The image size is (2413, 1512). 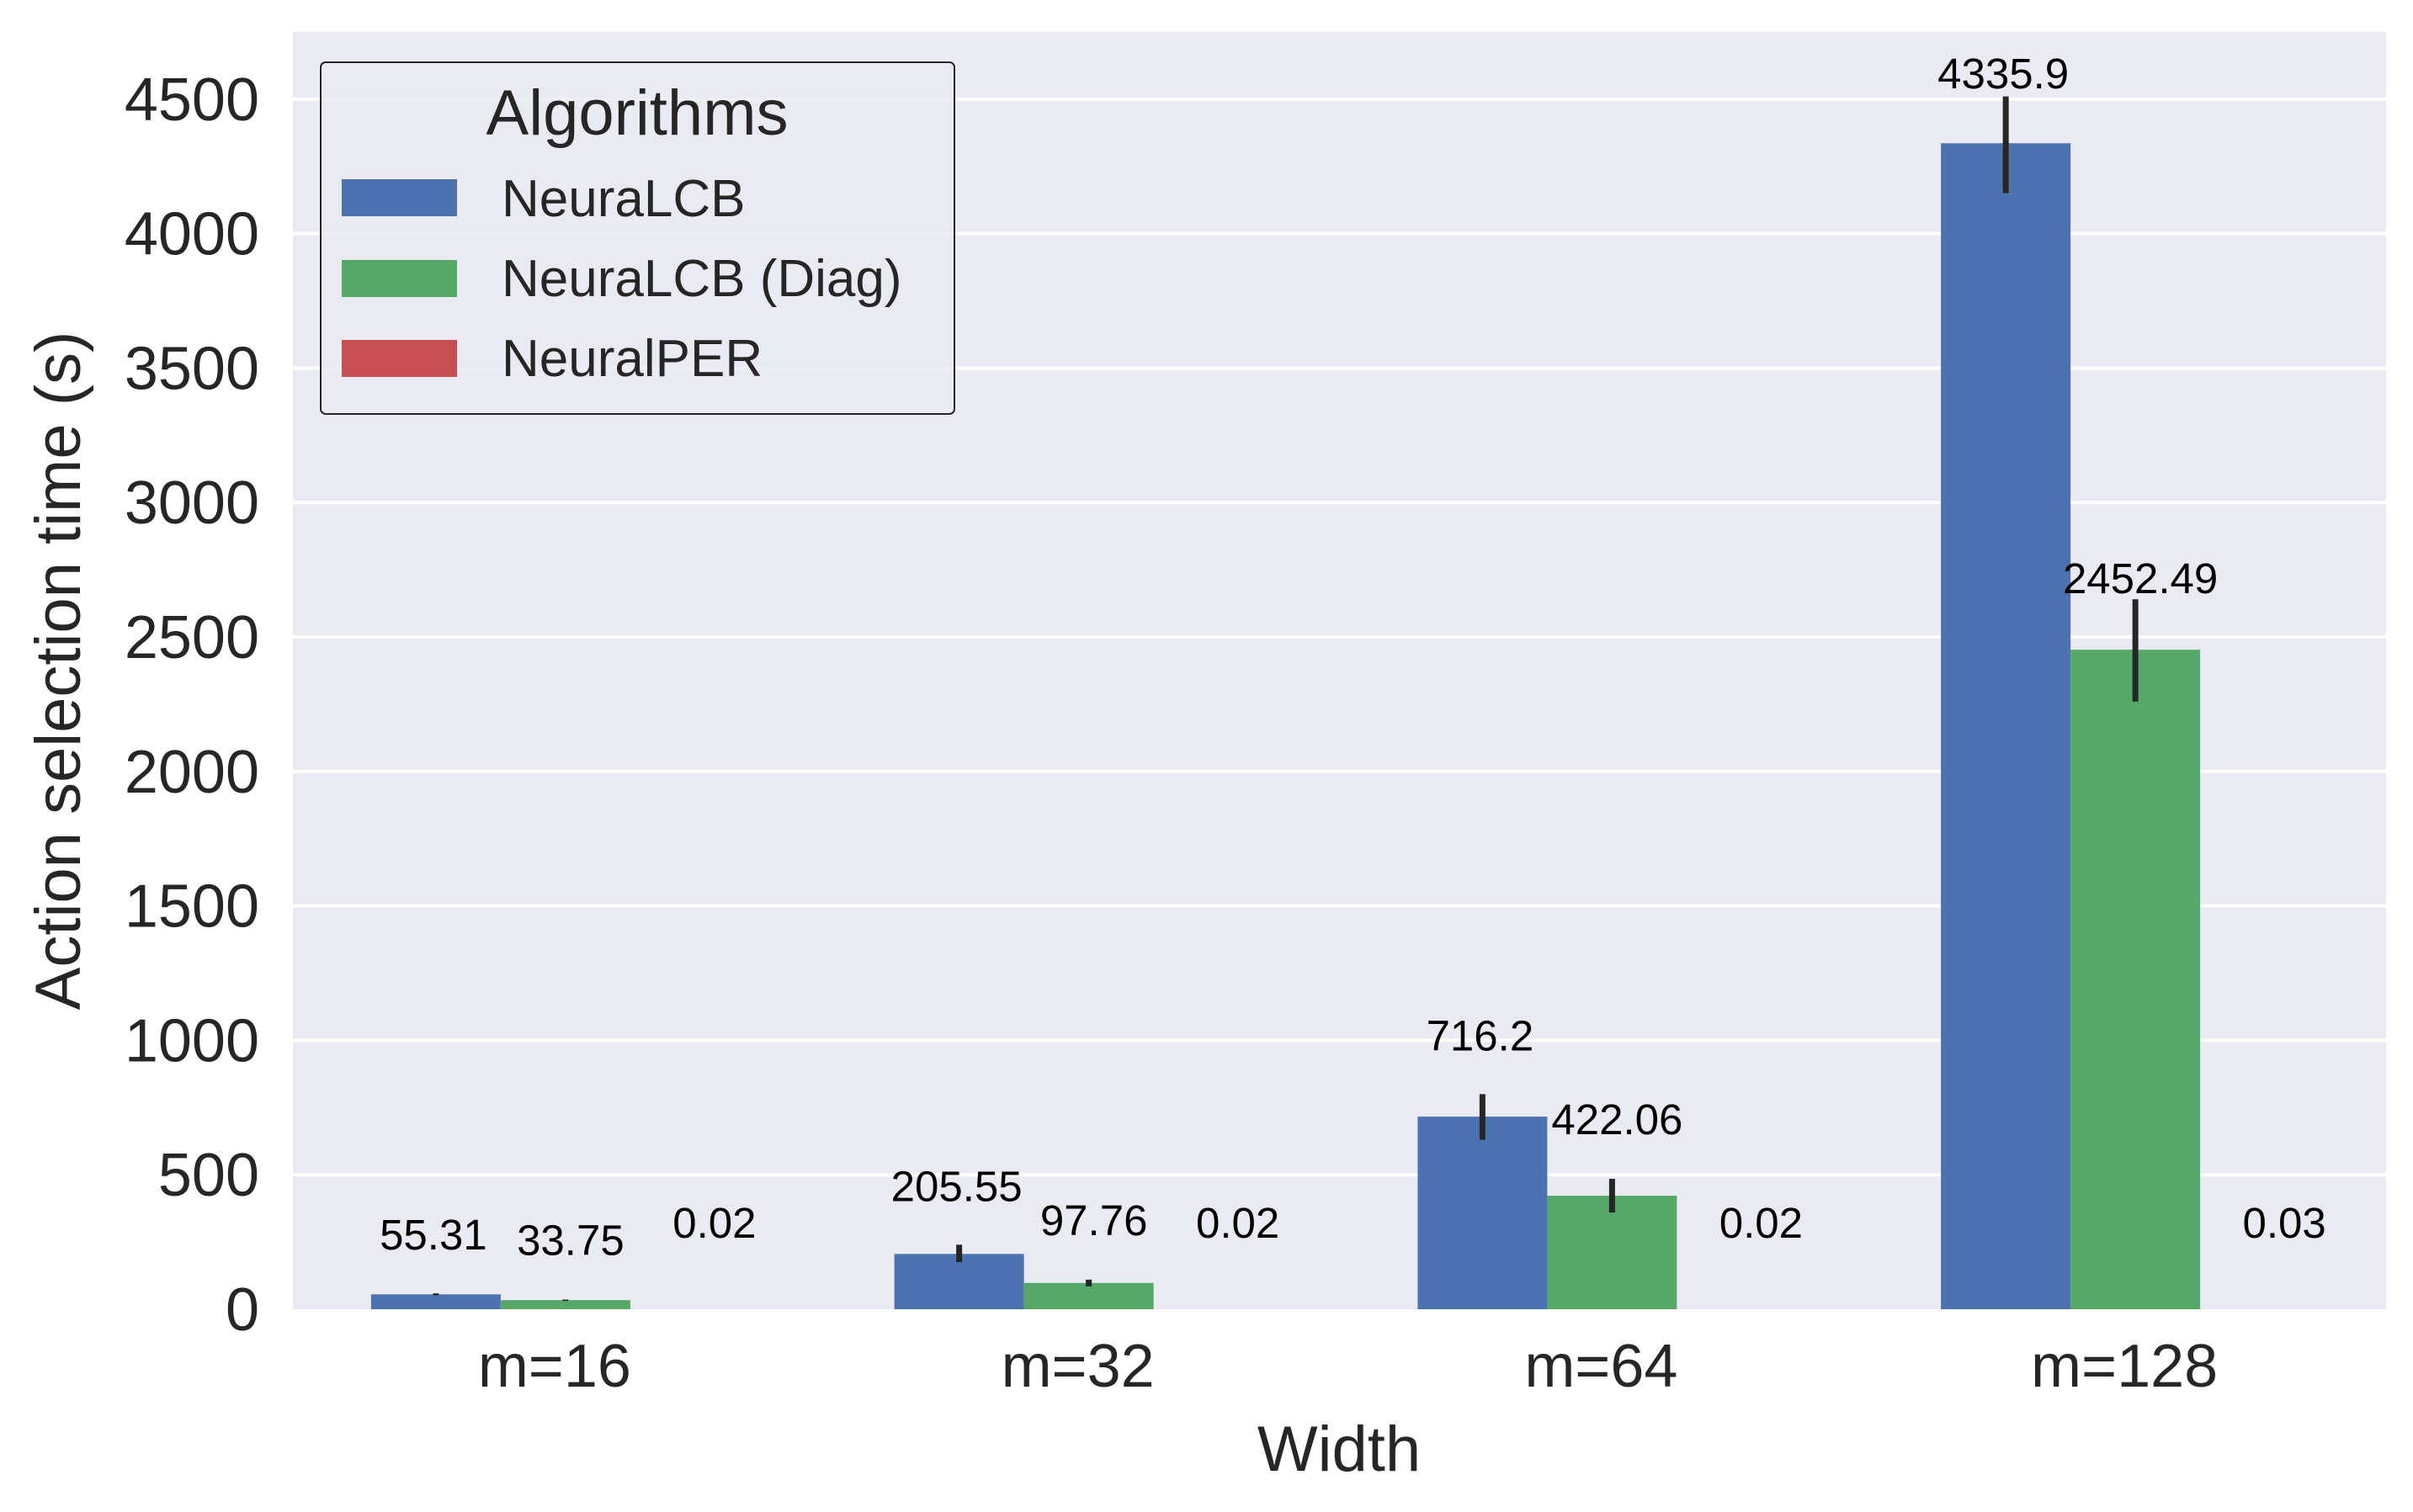 What do you see at coordinates (554, 1366) in the screenshot?
I see `x-tick-label: m=16` at bounding box center [554, 1366].